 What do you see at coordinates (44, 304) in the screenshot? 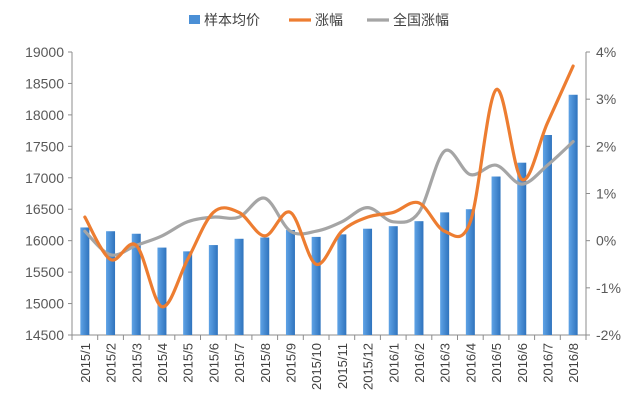
I see `y-left-tick-label: 15000` at bounding box center [44, 304].